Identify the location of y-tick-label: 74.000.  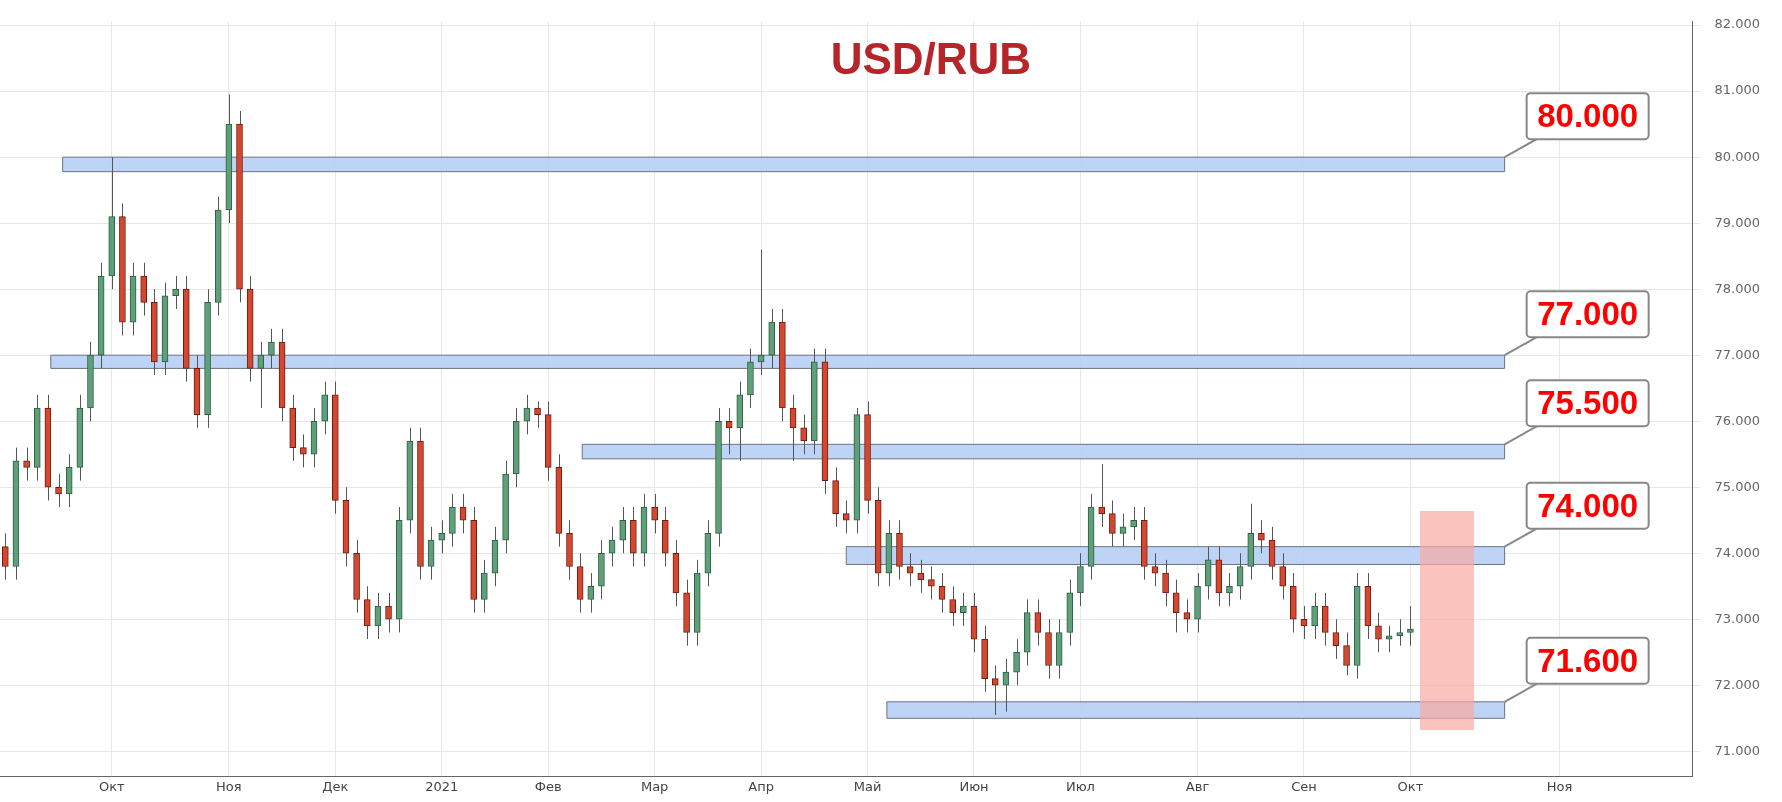
(1737, 552).